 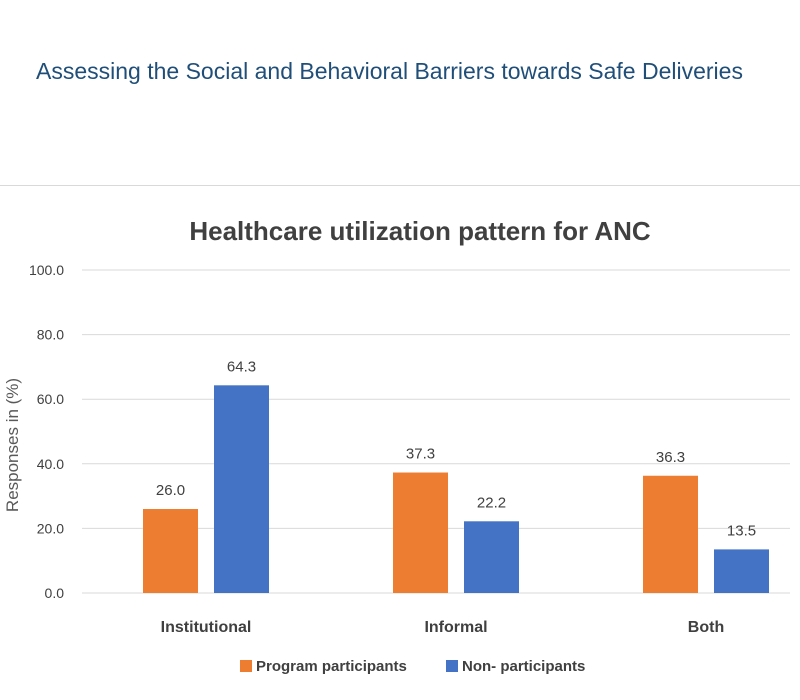 What do you see at coordinates (50, 399) in the screenshot?
I see `y-tick-label: 60.0` at bounding box center [50, 399].